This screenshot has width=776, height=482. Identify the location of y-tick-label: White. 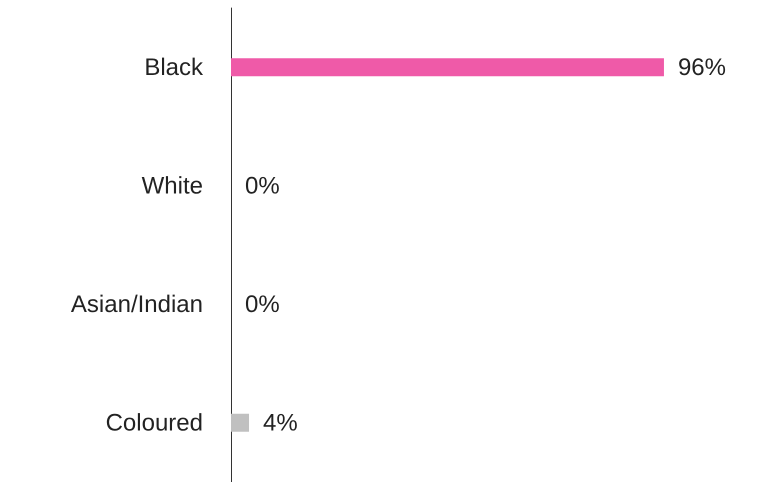
(172, 186).